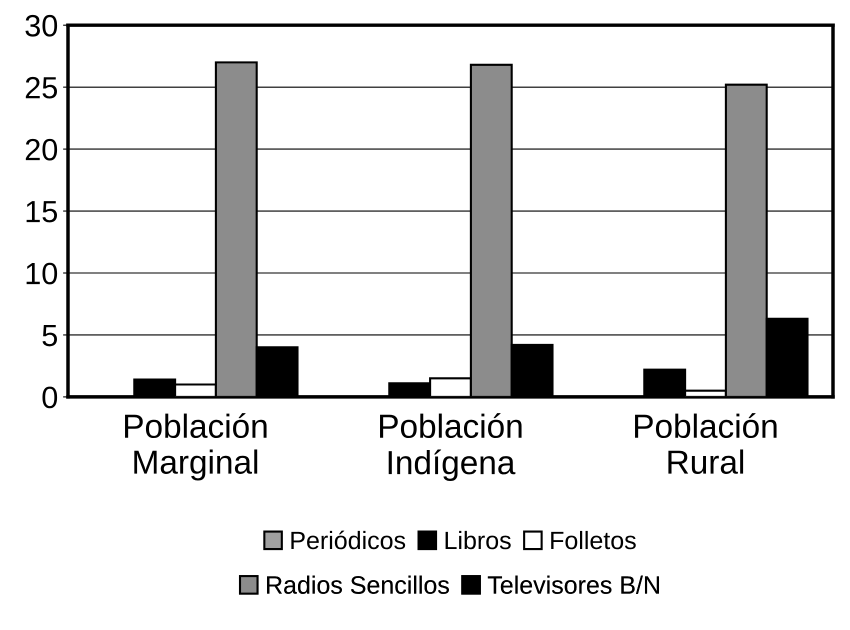 This screenshot has height=630, width=850. Describe the element at coordinates (573, 585) in the screenshot. I see `legend-label: Televisores B/N` at that location.